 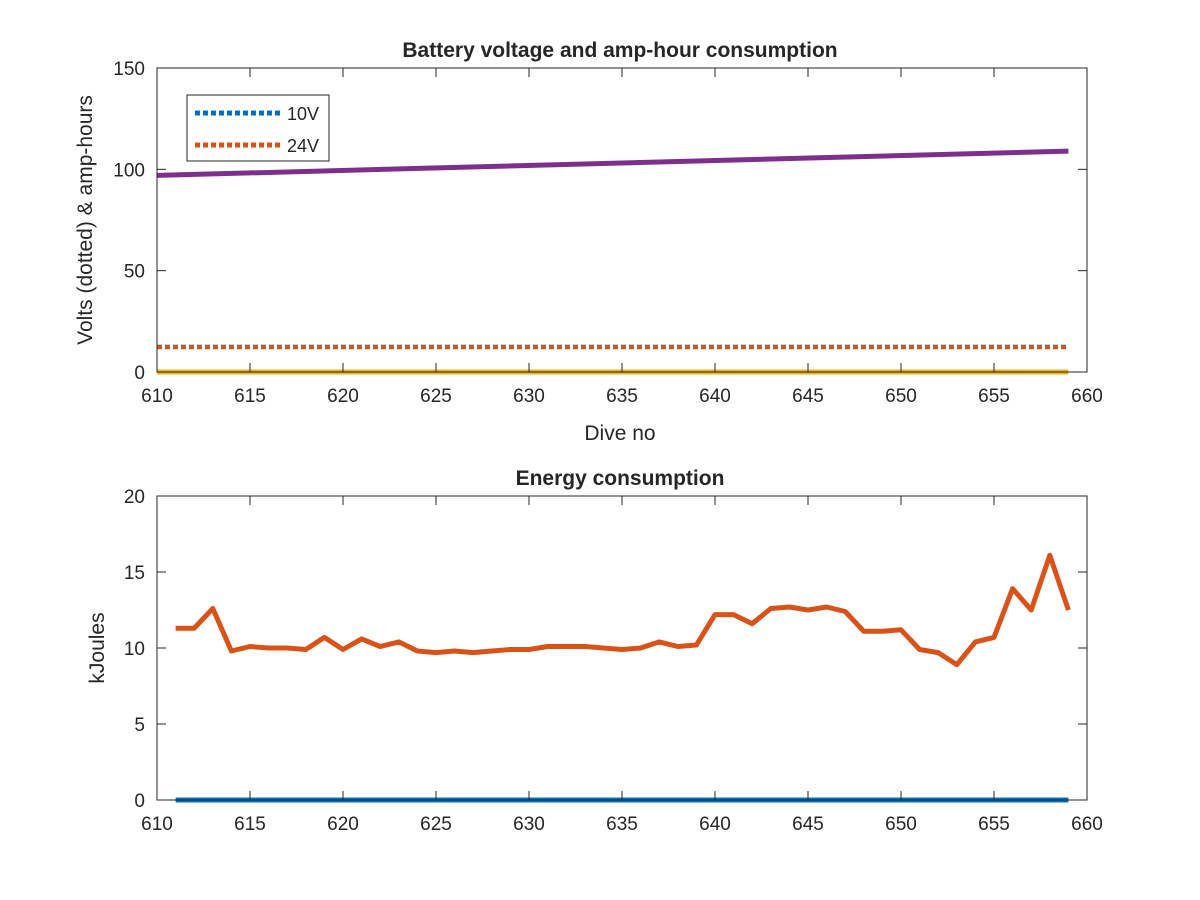 I want to click on subplot-2-title: Energy consumption, so click(x=620, y=478).